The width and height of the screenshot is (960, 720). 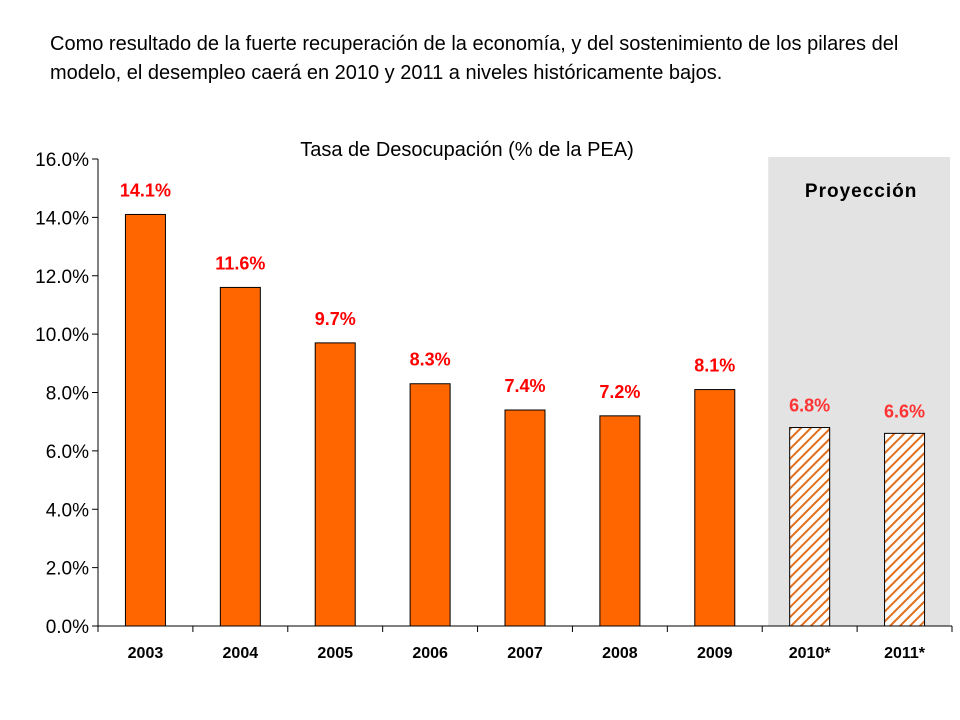 I want to click on bar-2009, so click(x=715, y=508).